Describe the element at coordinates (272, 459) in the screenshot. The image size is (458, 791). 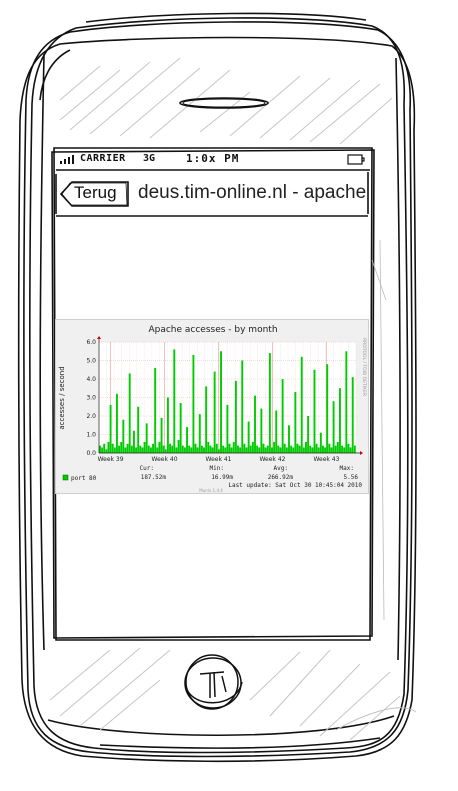
I see `chart-x-tick-label: Week 42` at that location.